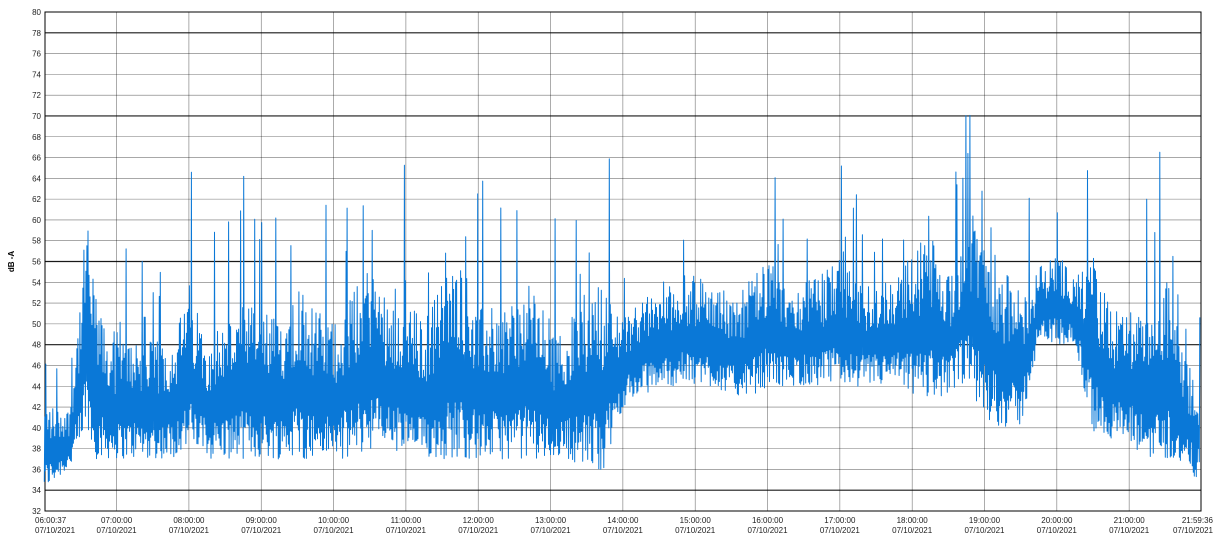  I want to click on y-tick-label: 32, so click(36, 511).